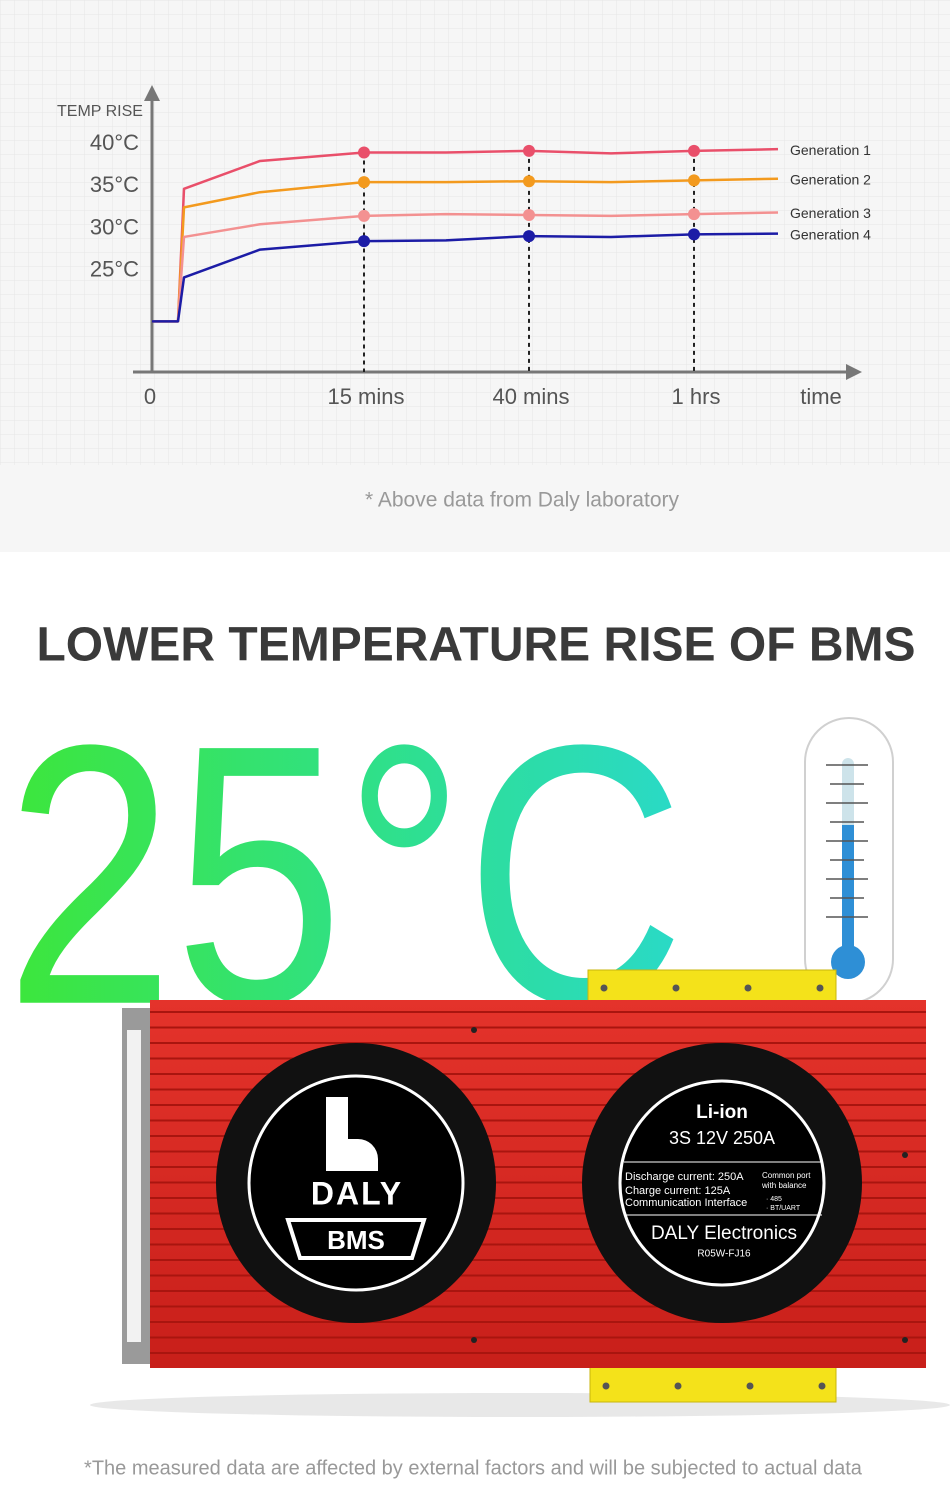 The height and width of the screenshot is (1510, 950). I want to click on label-port: · BT/UART, so click(783, 1208).